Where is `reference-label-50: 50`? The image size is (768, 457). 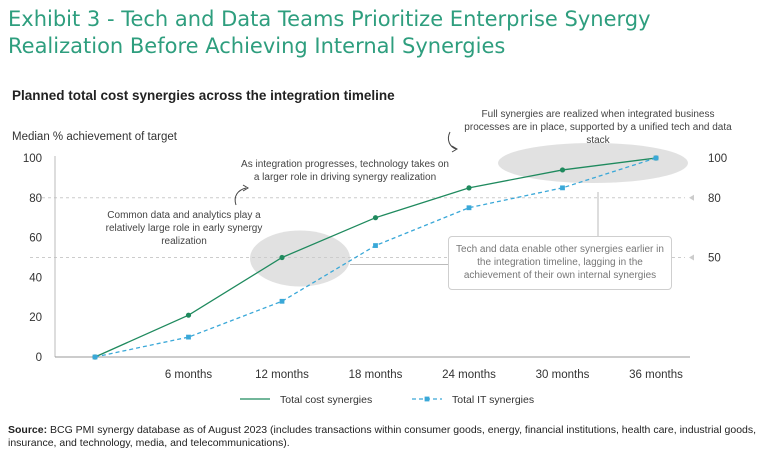
reference-label-50: 50 is located at coordinates (714, 259).